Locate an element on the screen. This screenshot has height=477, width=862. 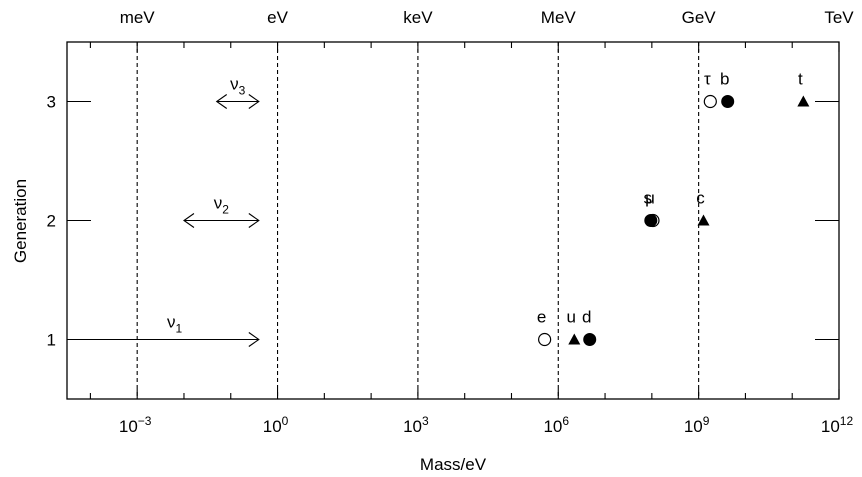
particle-label: d is located at coordinates (586, 317).